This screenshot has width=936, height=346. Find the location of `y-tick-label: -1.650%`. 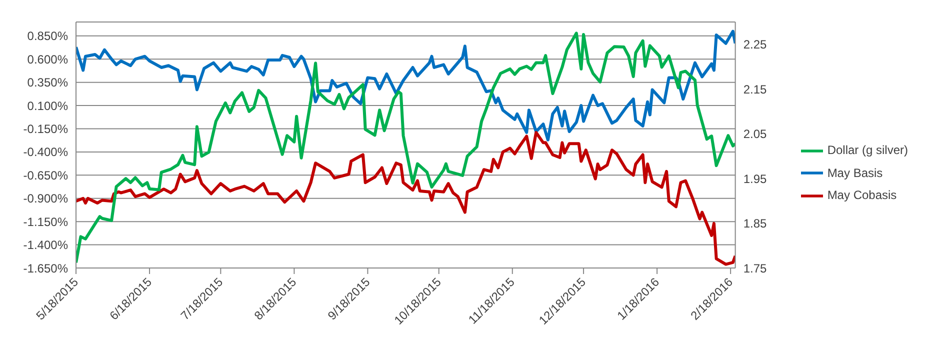

y-tick-label: -1.650% is located at coordinates (45, 268).